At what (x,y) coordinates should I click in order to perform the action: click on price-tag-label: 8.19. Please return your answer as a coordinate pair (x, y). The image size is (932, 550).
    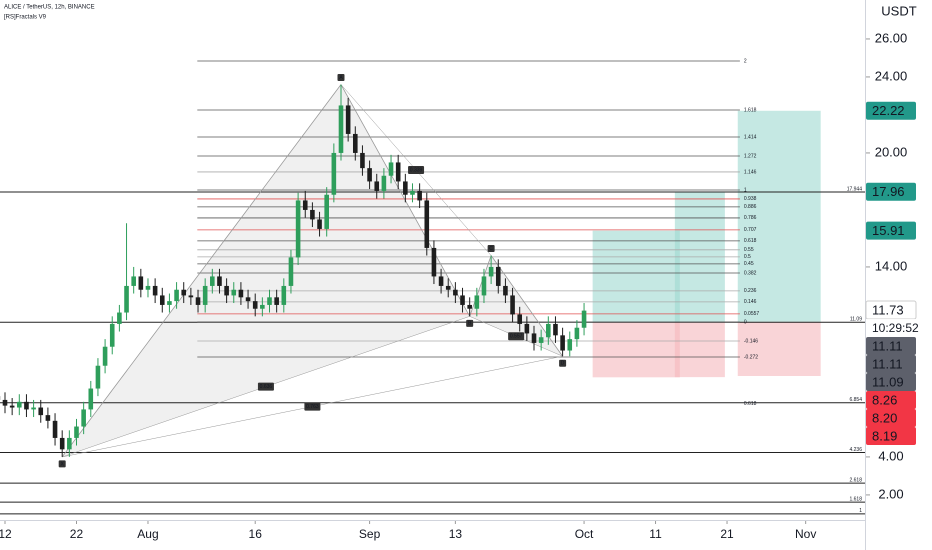
    Looking at the image, I should click on (884, 435).